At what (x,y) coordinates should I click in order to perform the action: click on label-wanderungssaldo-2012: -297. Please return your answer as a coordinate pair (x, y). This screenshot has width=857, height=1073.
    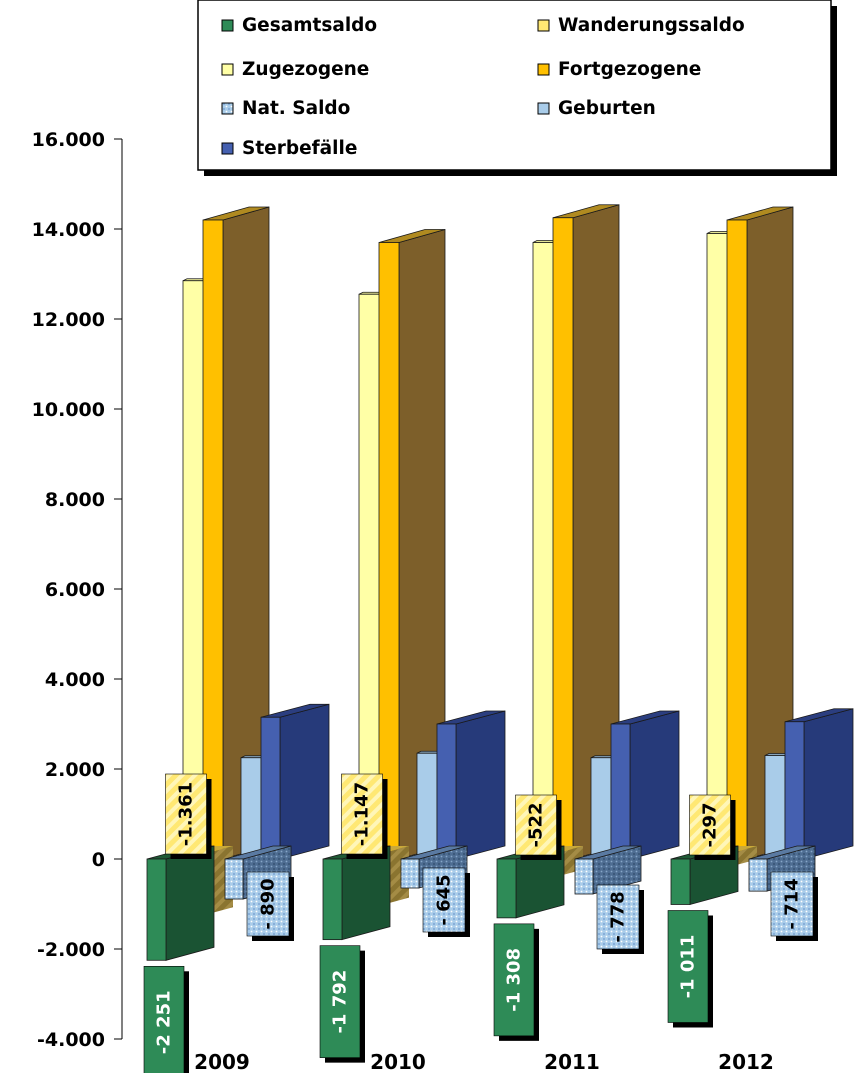
    Looking at the image, I should click on (712, 827).